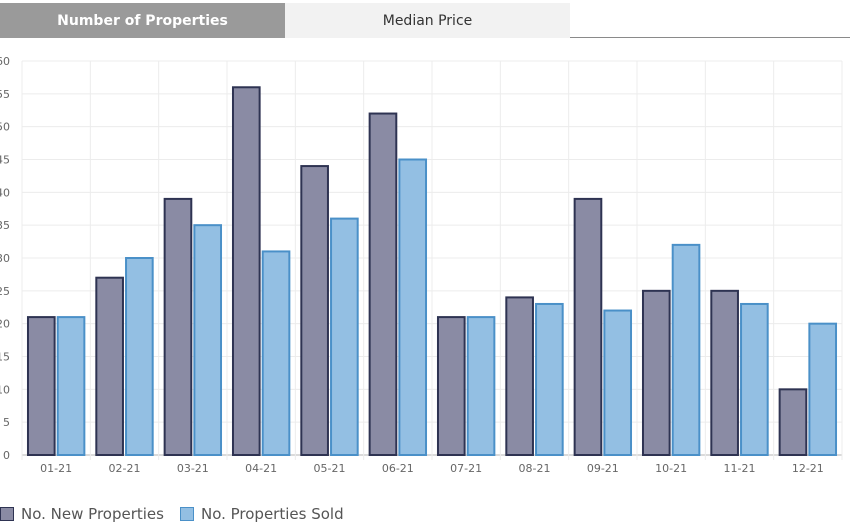 The width and height of the screenshot is (850, 525). What do you see at coordinates (5, 258) in the screenshot?
I see `y-tick-label: 30` at bounding box center [5, 258].